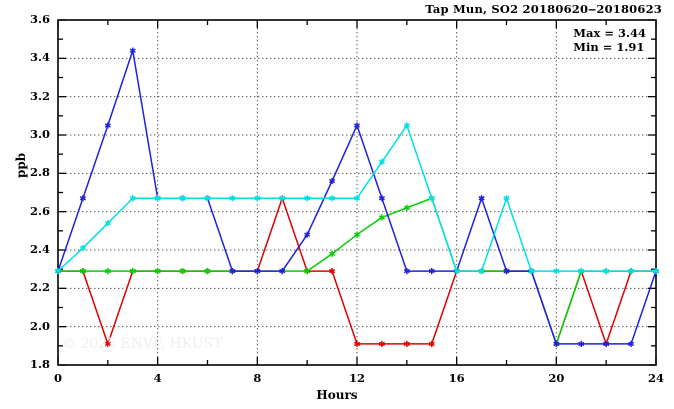 The width and height of the screenshot is (674, 409). I want to click on x-tick-label: 24, so click(655, 378).